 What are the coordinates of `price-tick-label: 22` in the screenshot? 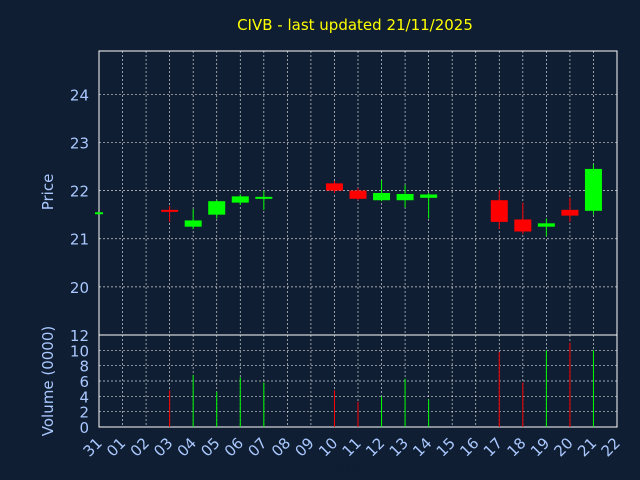 It's located at (79, 192).